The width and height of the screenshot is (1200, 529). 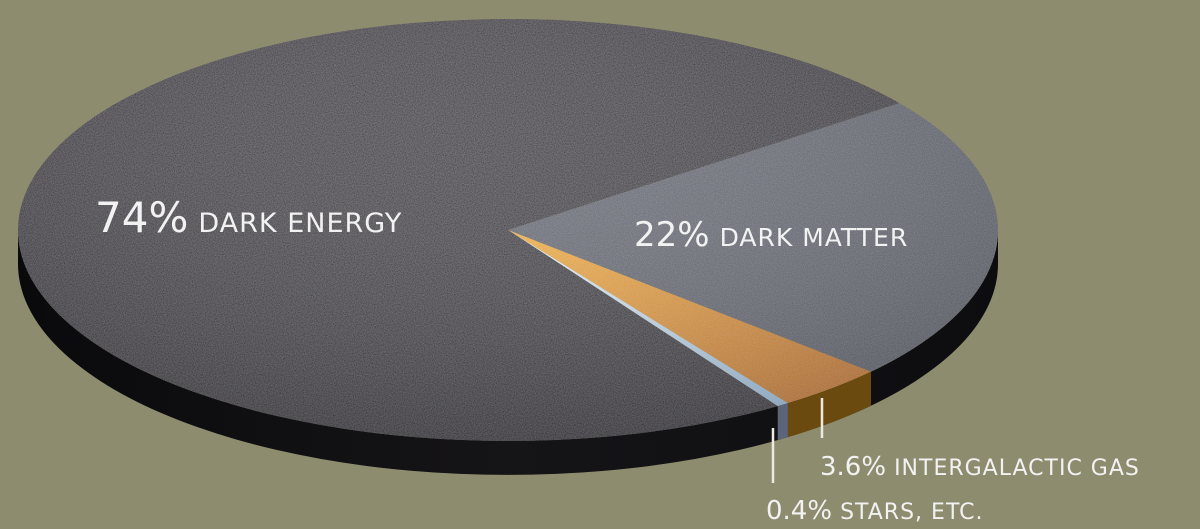 I want to click on stars-name: STARS, ETC., so click(x=911, y=512).